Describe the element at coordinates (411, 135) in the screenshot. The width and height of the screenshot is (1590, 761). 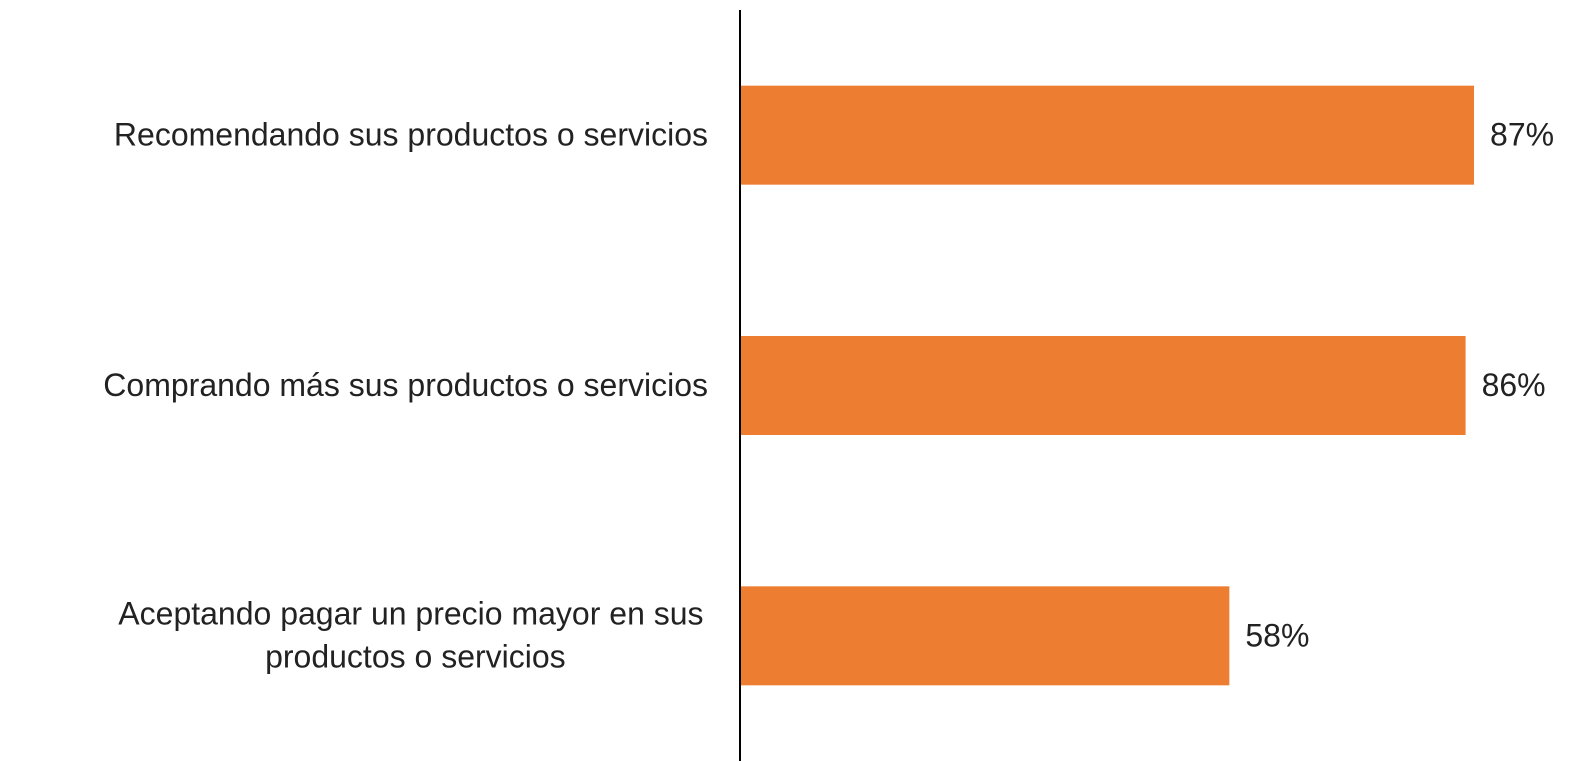
I see `y-tick-label: Recomendando sus productos o servicios` at that location.